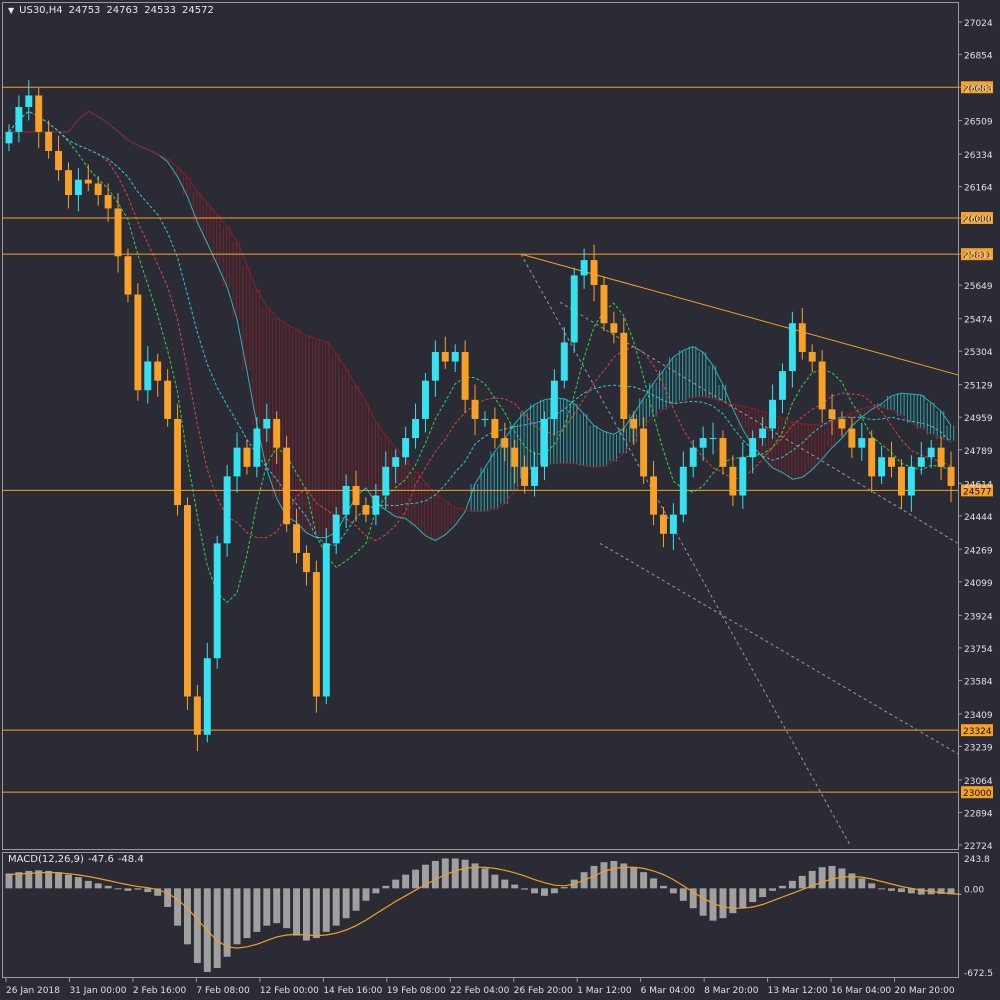 The height and width of the screenshot is (1000, 1000). What do you see at coordinates (76, 859) in the screenshot?
I see `macd-title: MACD(12,26,9) -47.6 -48.4` at bounding box center [76, 859].